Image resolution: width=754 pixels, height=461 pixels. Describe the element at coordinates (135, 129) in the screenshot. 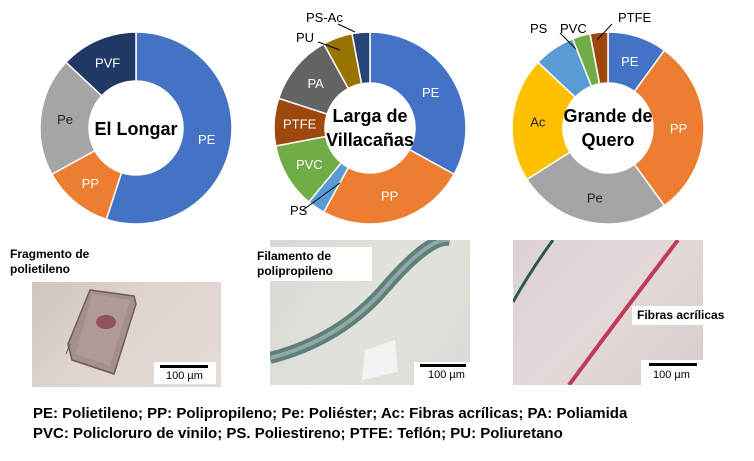

I see `donut-center-title: El Longar` at that location.